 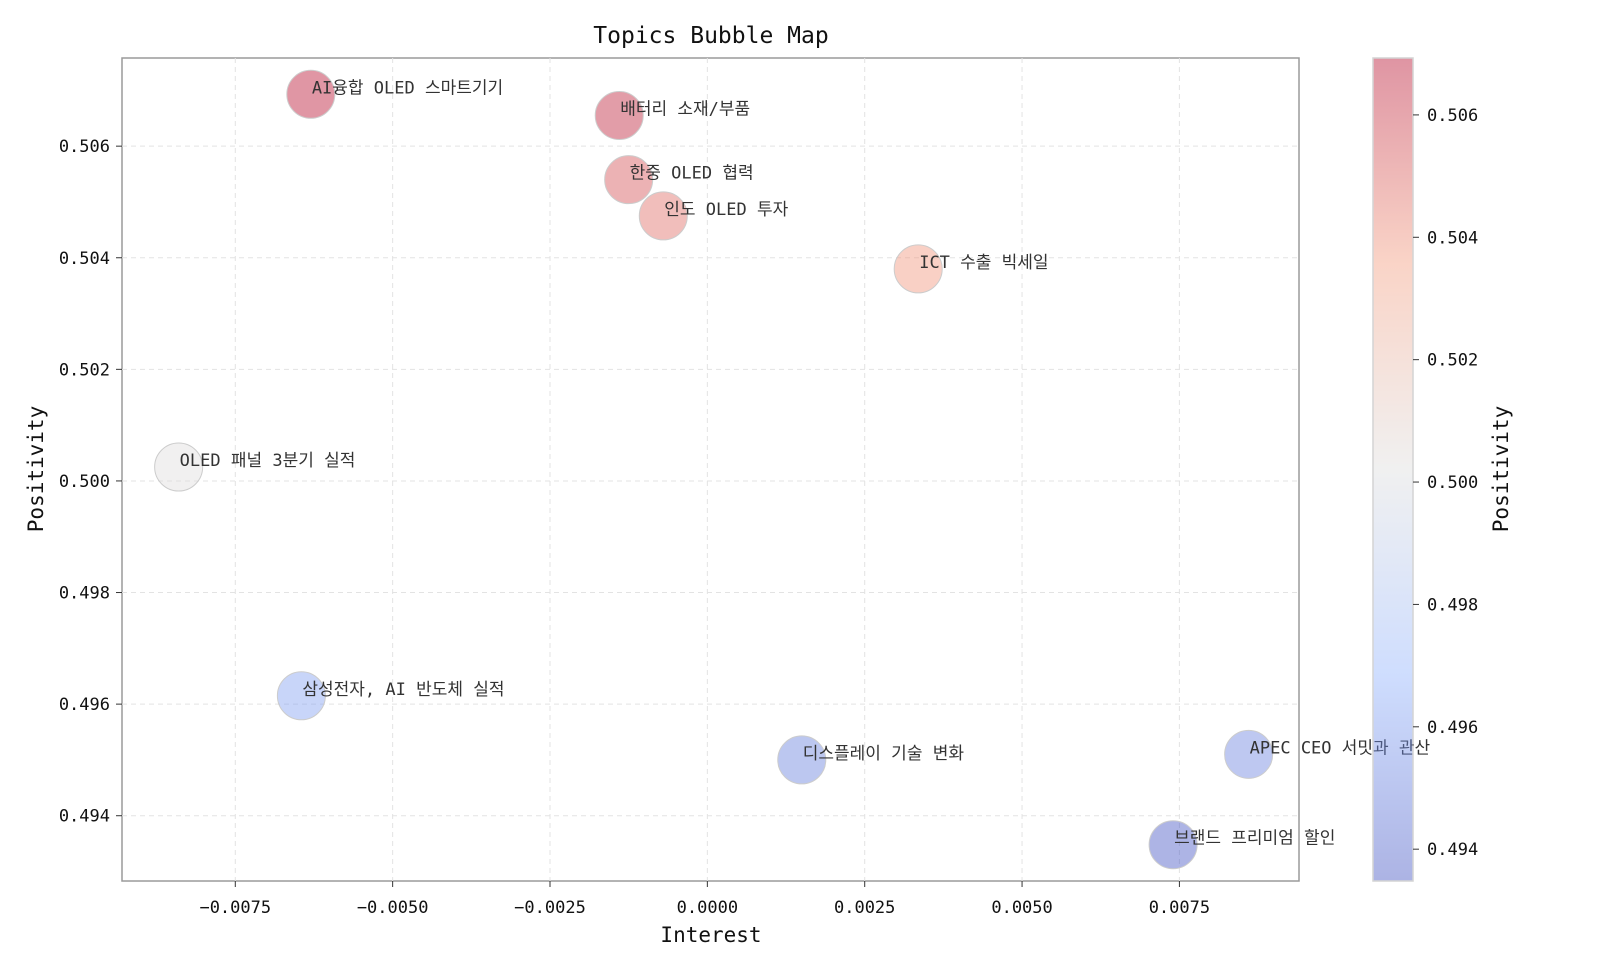 I want to click on y-tick-label: 0.500, so click(x=84, y=482).